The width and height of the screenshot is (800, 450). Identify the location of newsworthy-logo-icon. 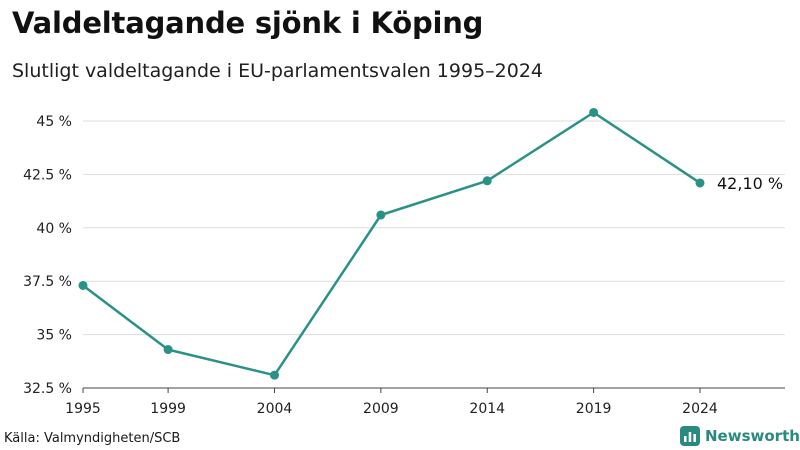
(690, 436).